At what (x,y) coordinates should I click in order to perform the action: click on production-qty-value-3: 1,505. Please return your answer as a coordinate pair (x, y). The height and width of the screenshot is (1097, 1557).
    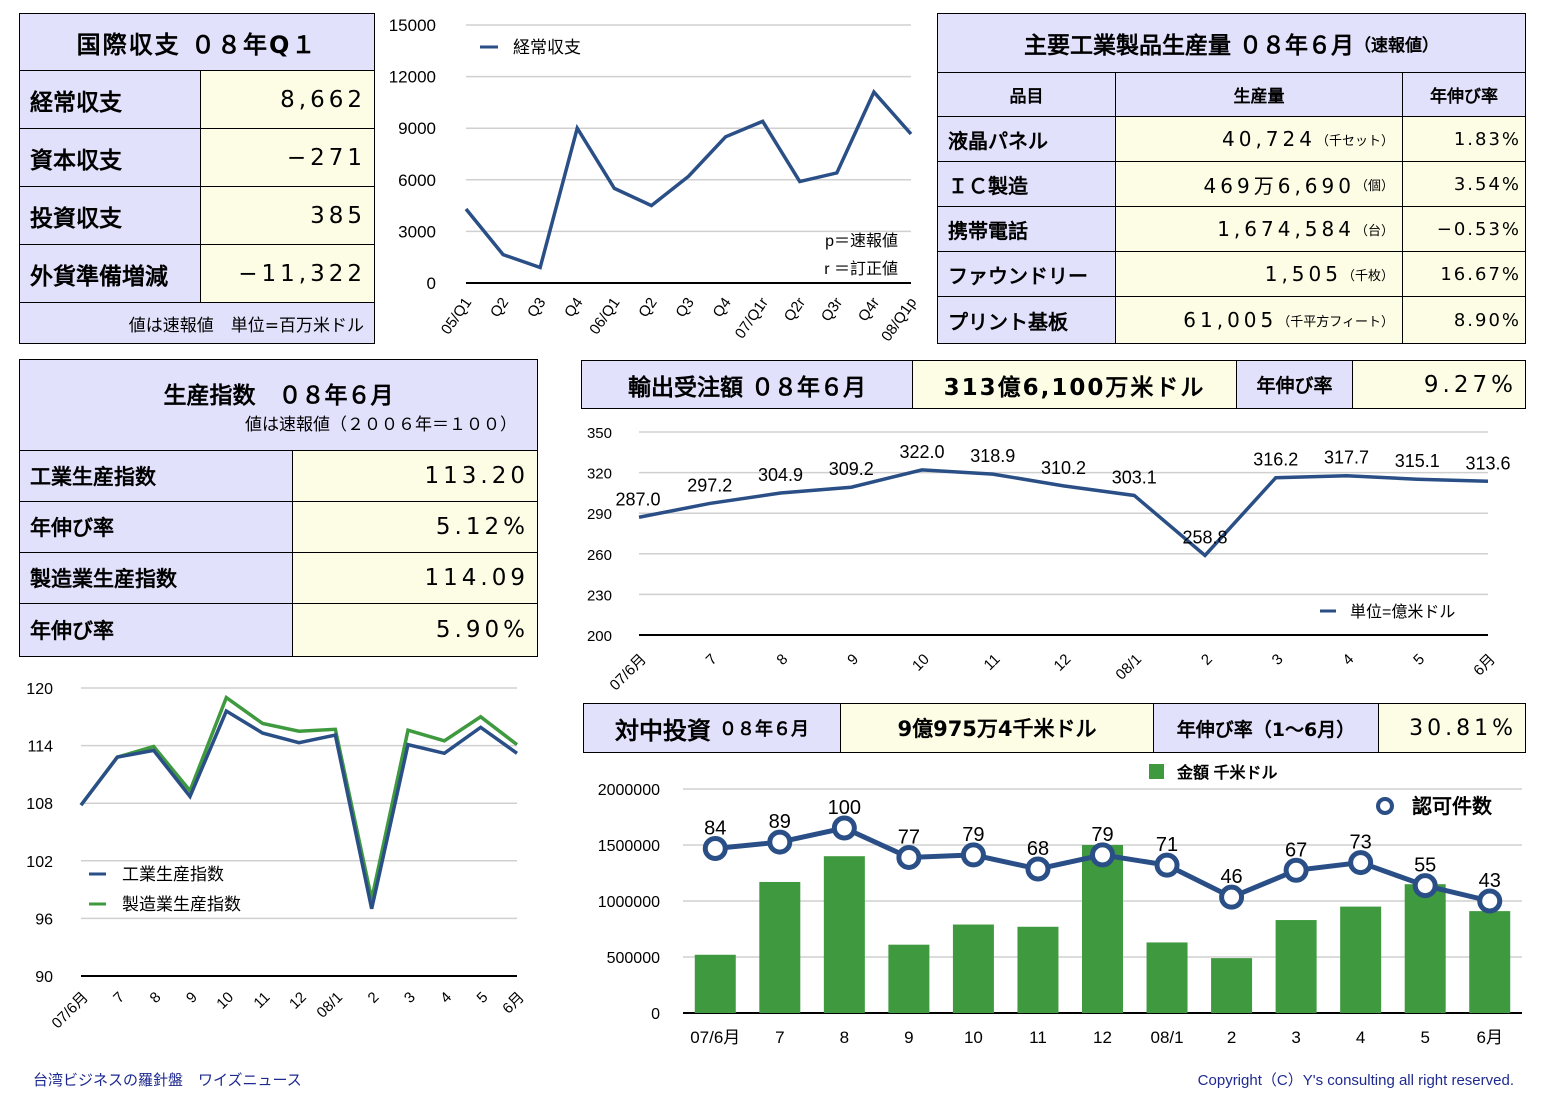
    Looking at the image, I should click on (1303, 274).